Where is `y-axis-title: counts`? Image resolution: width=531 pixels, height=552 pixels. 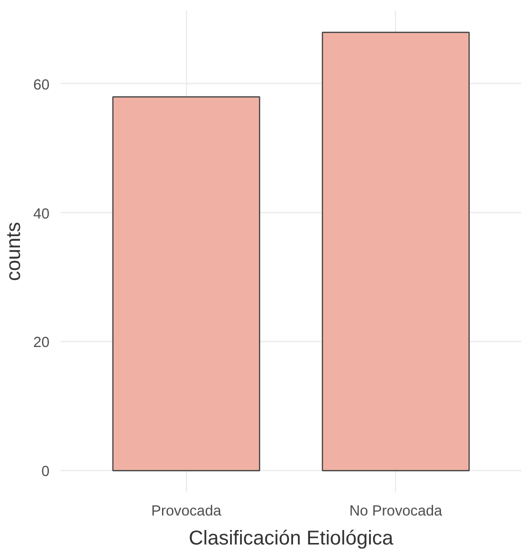 y-axis-title: counts is located at coordinates (14, 251).